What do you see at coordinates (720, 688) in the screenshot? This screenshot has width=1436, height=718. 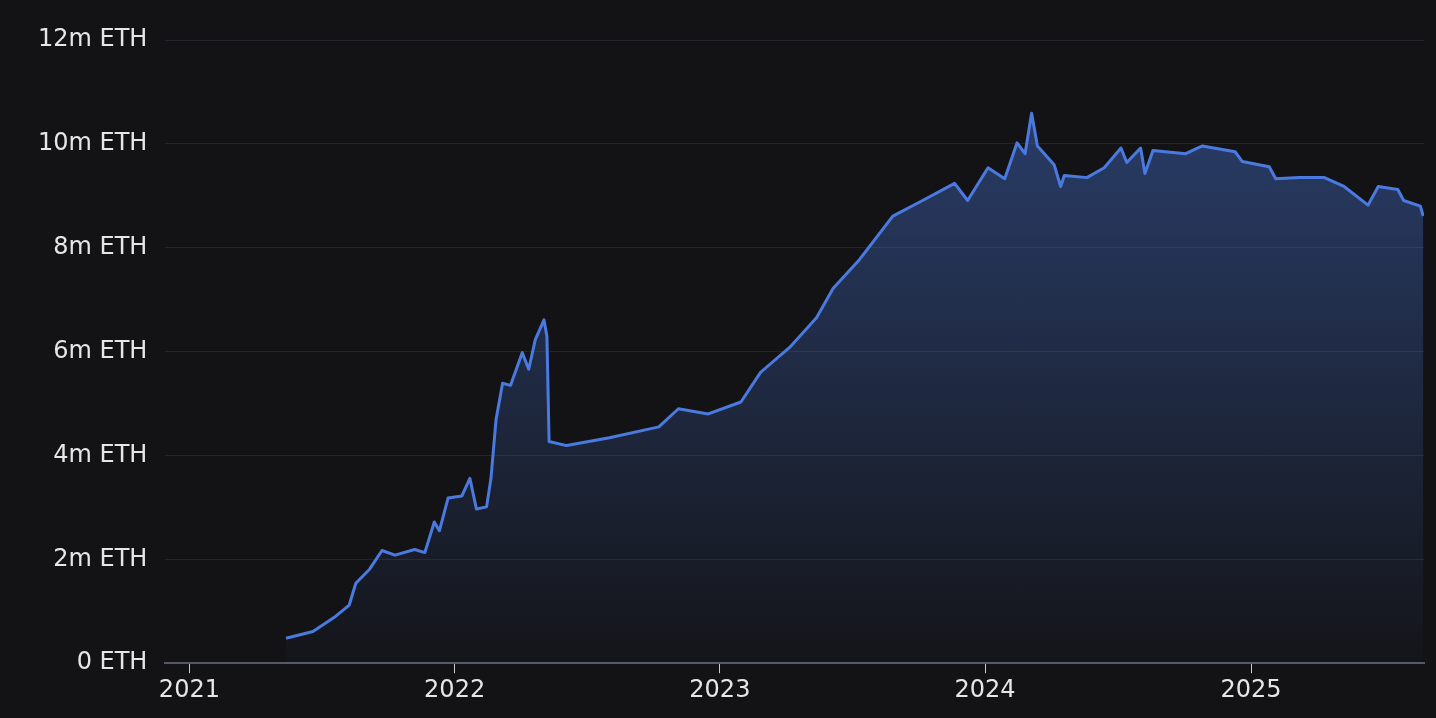 I see `x-tick-label: 2023` at bounding box center [720, 688].